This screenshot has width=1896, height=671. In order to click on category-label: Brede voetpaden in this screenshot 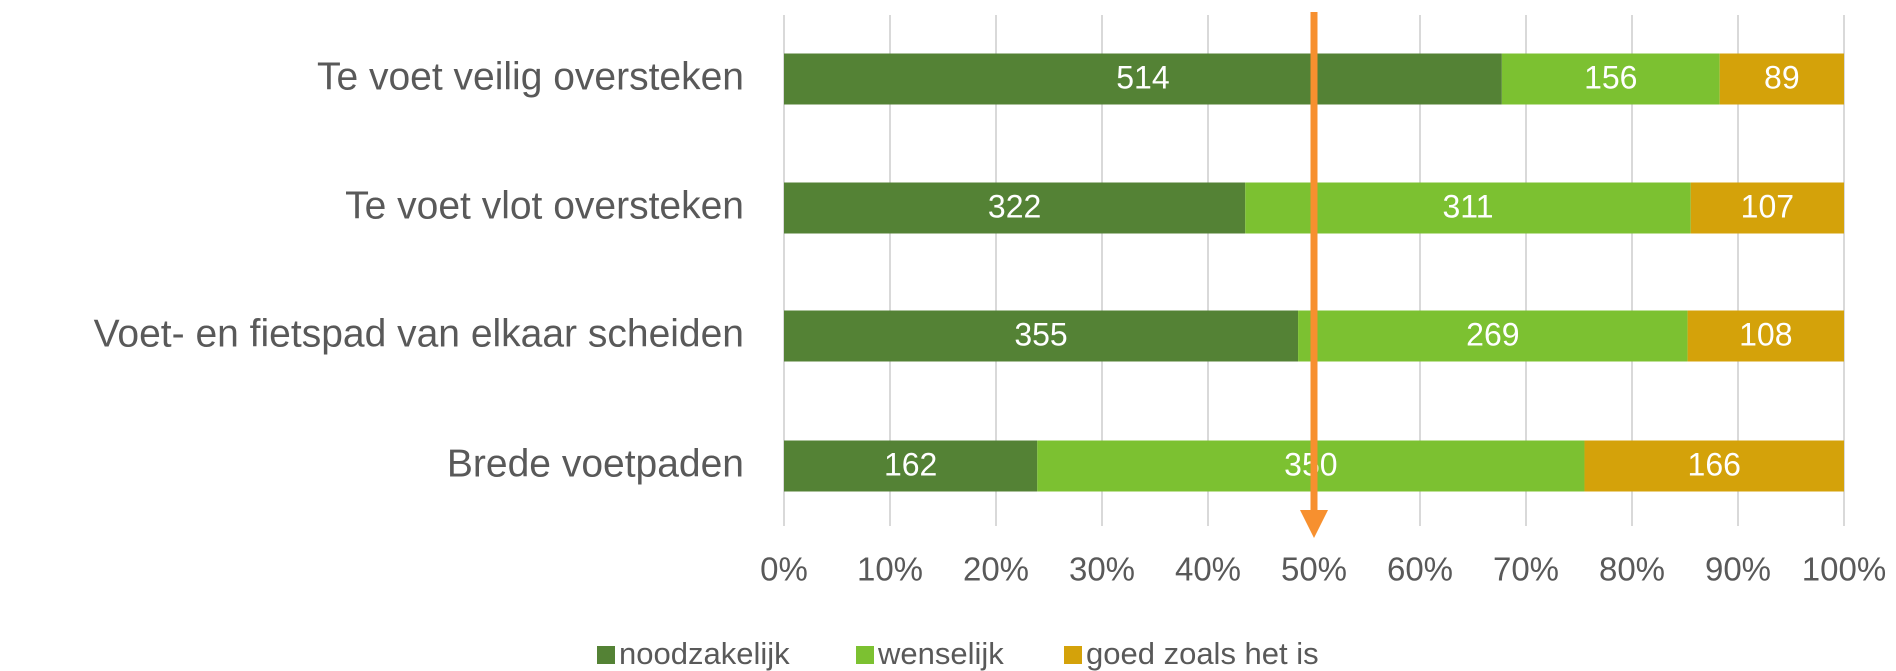, I will do `click(595, 463)`.